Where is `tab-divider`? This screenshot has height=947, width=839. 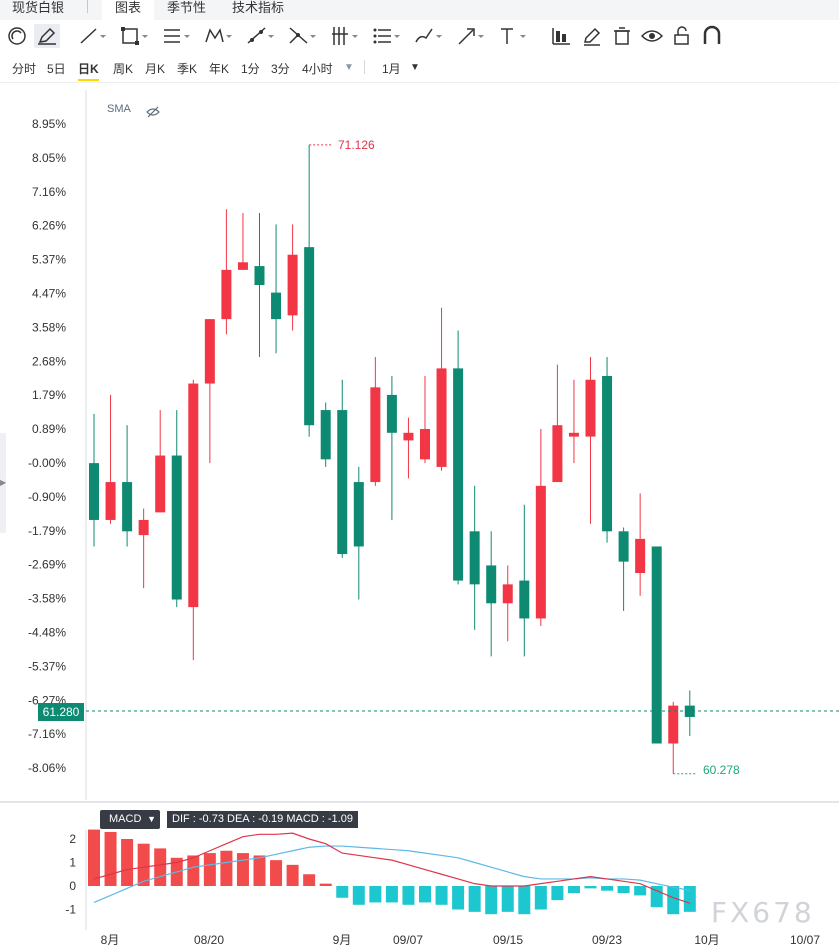
tab-divider is located at coordinates (87, 6).